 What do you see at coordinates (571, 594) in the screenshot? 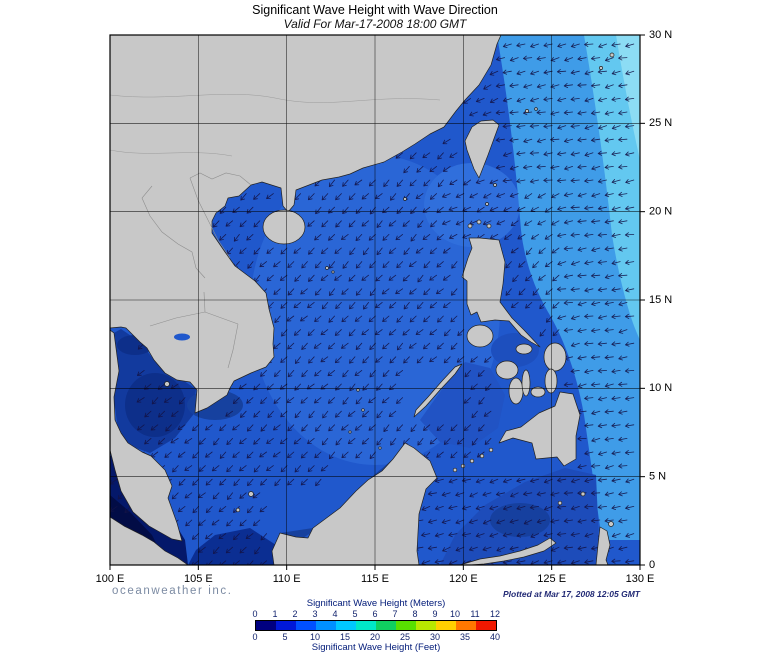
I see `plotted-timestamp: Plotted at Mar 17, 2008 12:05 GMT` at bounding box center [571, 594].